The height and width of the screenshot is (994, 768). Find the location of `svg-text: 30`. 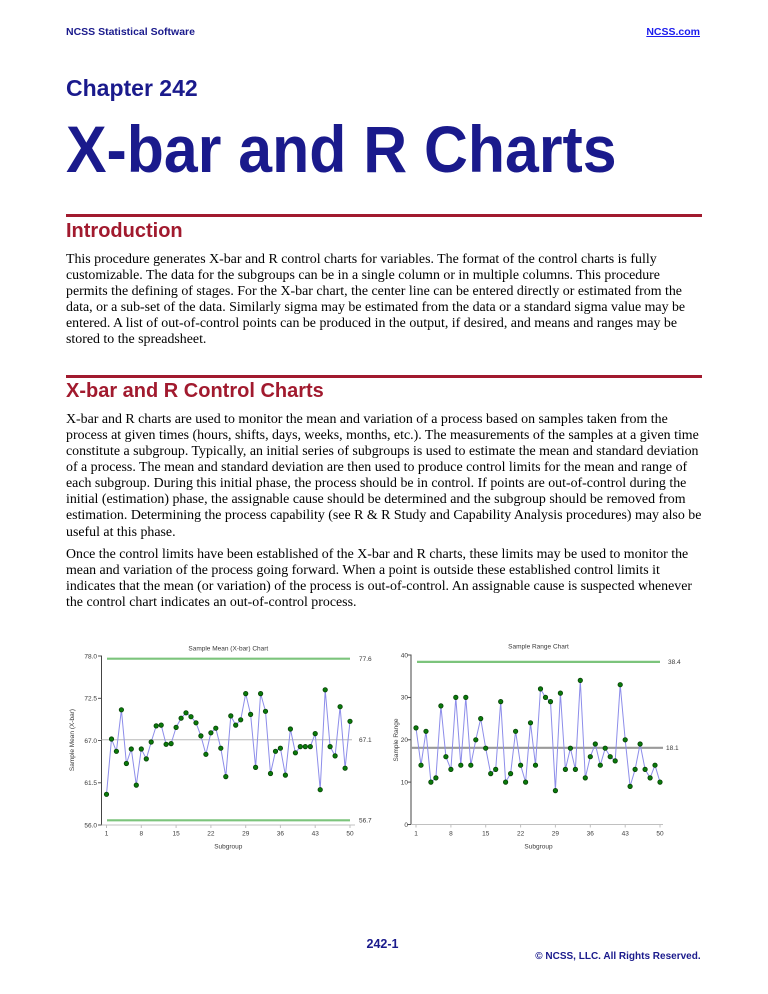

svg-text: 30 is located at coordinates (405, 698).